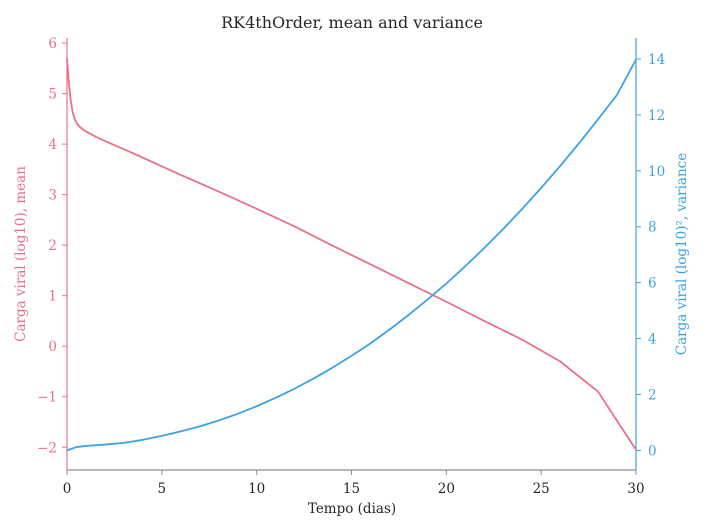 Image resolution: width=708 pixels, height=531 pixels. What do you see at coordinates (541, 489) in the screenshot?
I see `x-tick-label: 25` at bounding box center [541, 489].